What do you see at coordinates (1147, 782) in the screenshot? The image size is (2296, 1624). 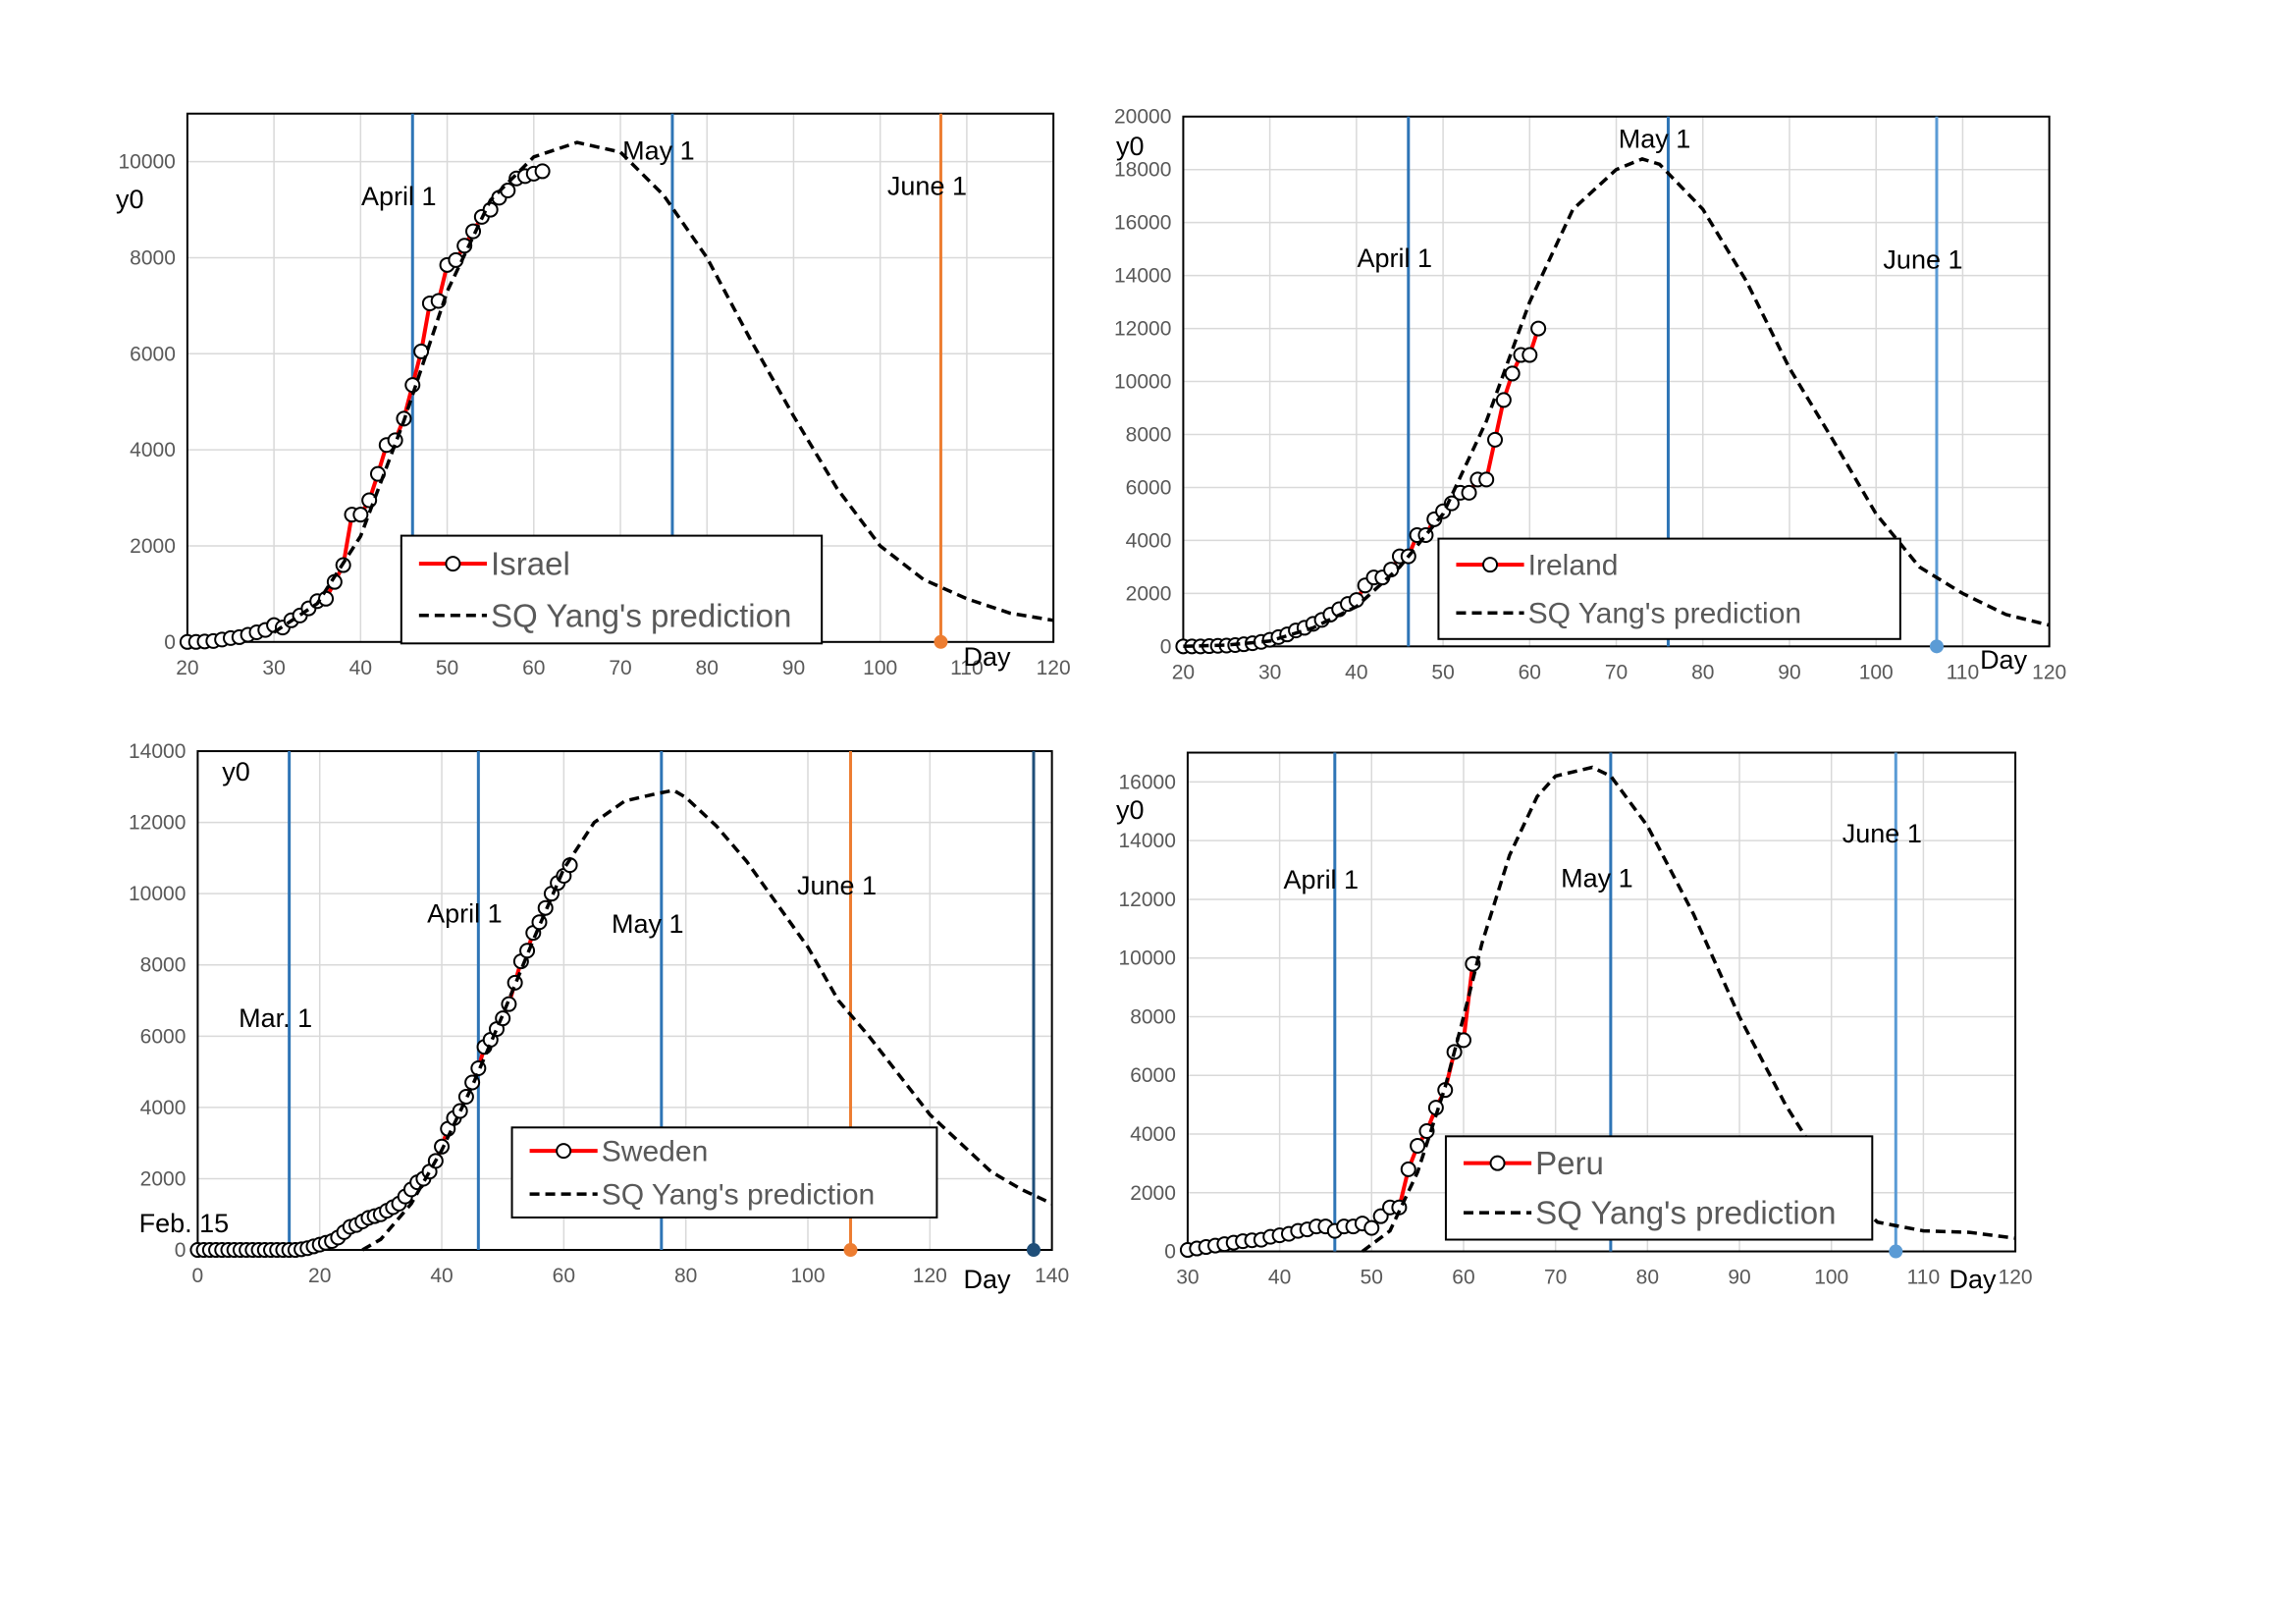 I see `y-tick-label: 16000` at bounding box center [1147, 782].